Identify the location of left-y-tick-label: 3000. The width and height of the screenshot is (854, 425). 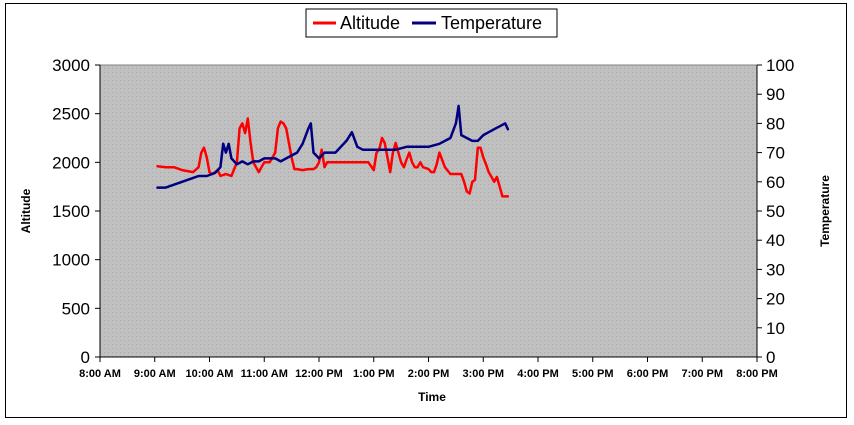
(71, 65).